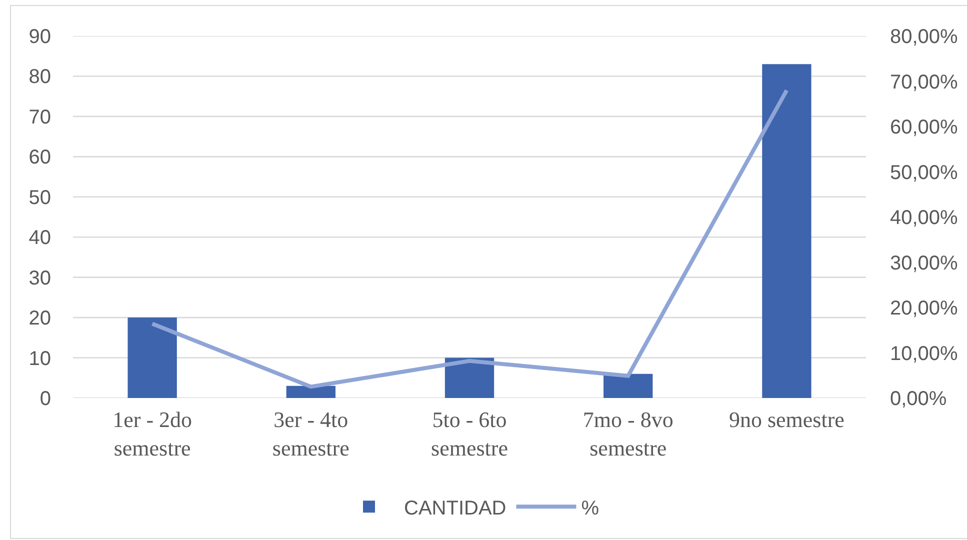 This screenshot has width=967, height=540. I want to click on x-tick-label: 9no semestre, so click(786, 419).